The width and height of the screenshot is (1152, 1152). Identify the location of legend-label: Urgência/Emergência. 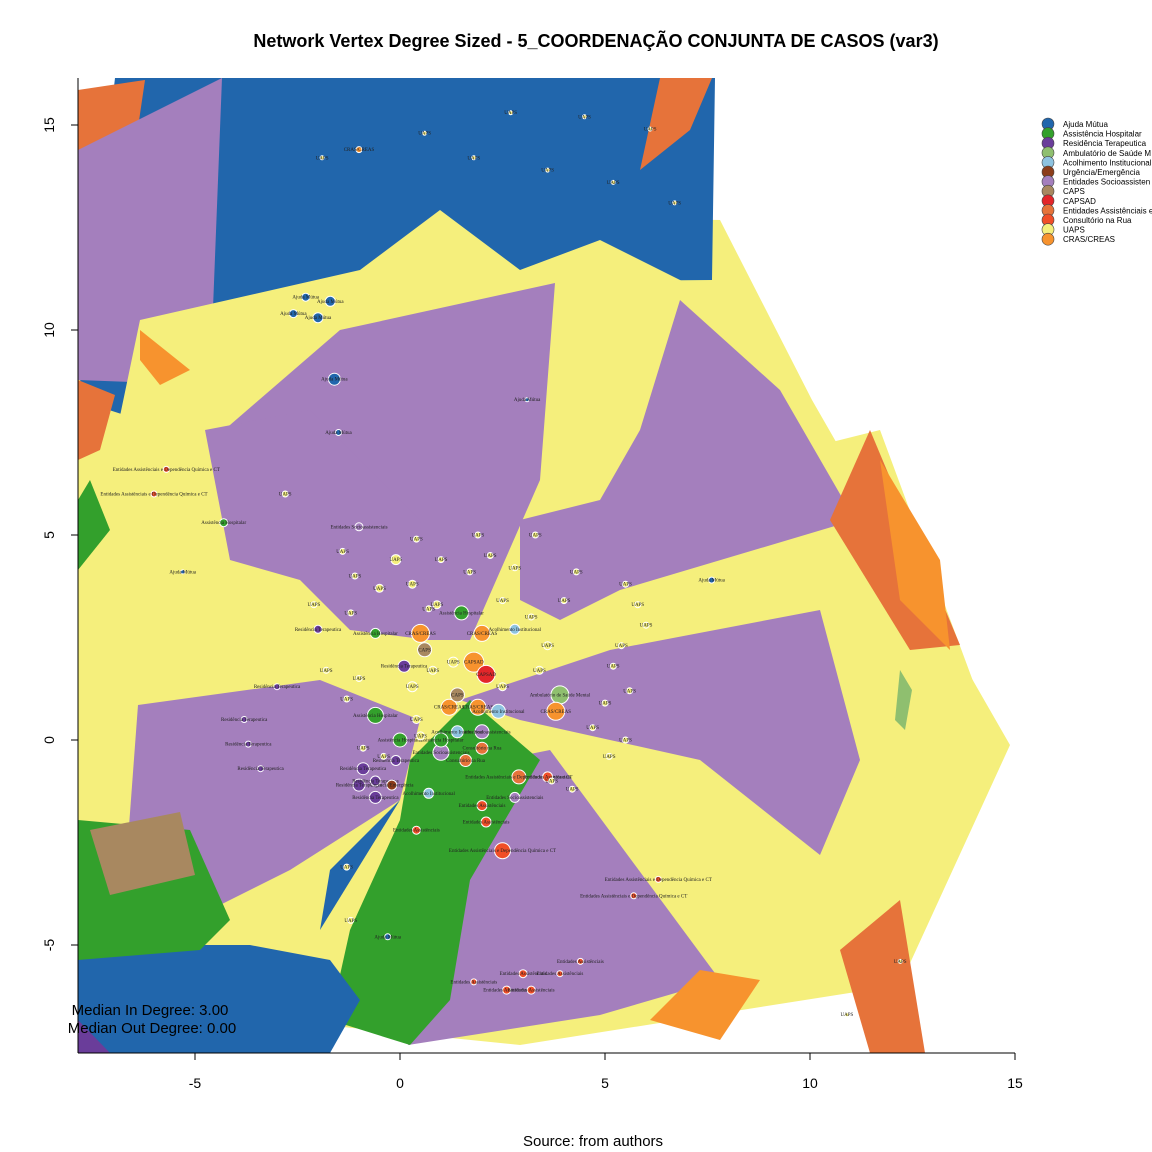
(1101, 172).